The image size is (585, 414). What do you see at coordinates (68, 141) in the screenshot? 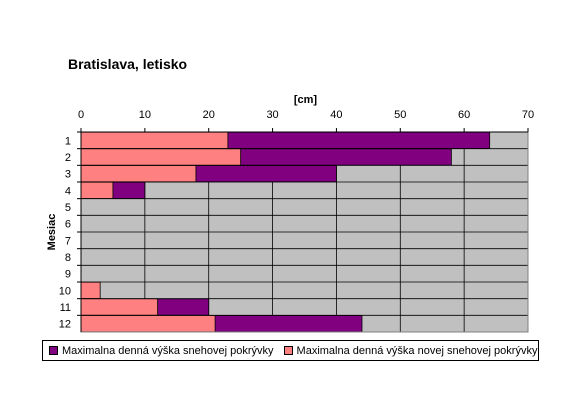
I see `y-tick-label: 1` at bounding box center [68, 141].